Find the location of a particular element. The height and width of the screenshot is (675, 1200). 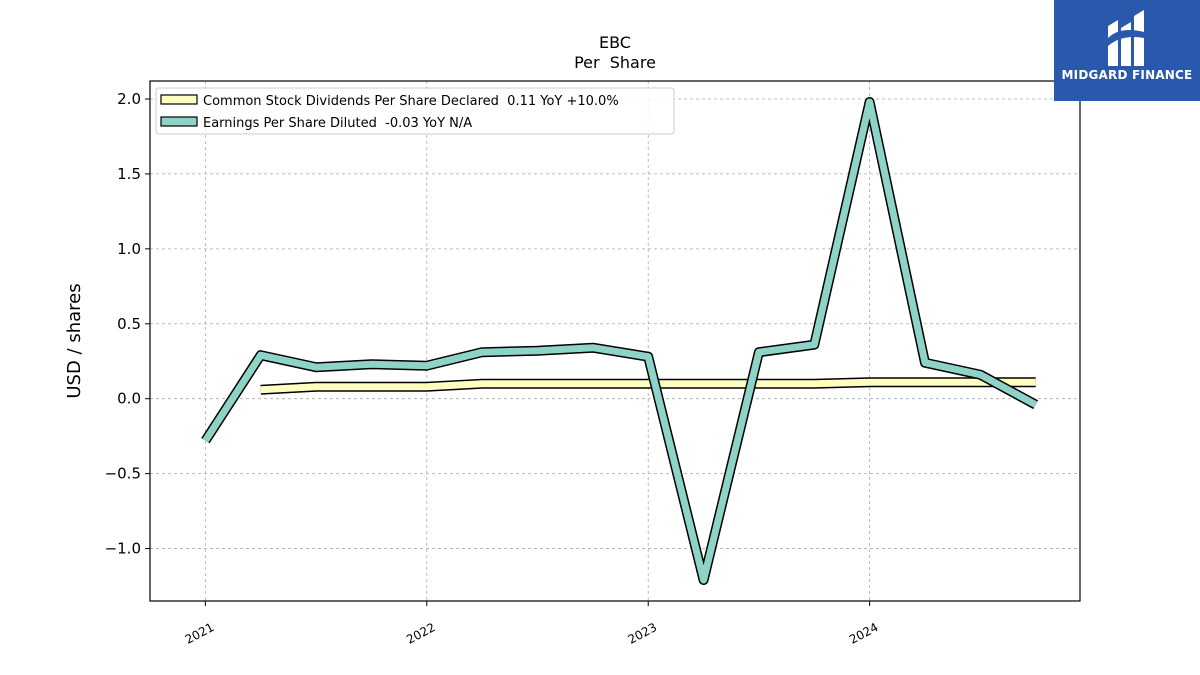

x-tick-label: 2023 is located at coordinates (643, 633).